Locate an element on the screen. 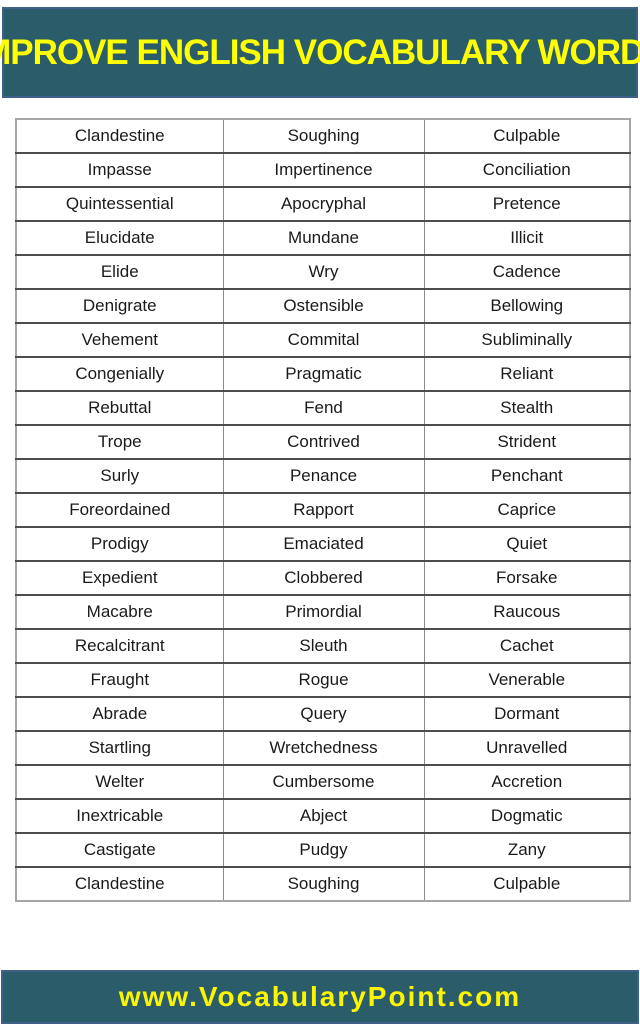  word-cell: Strident is located at coordinates (526, 441).